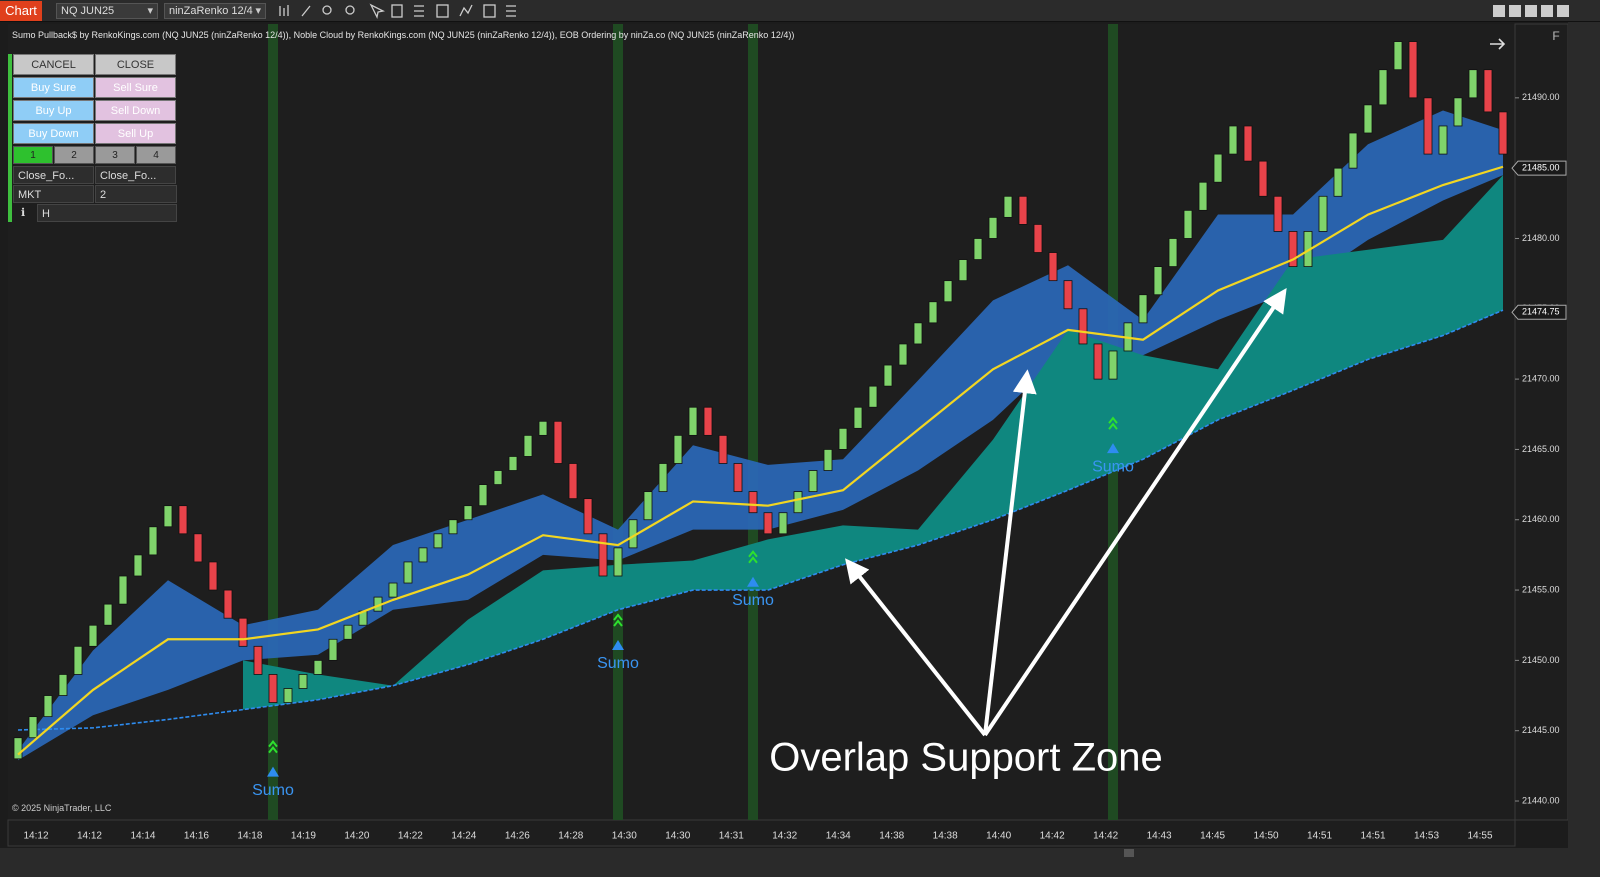  What do you see at coordinates (761, 833) in the screenshot?
I see `time-axis` at bounding box center [761, 833].